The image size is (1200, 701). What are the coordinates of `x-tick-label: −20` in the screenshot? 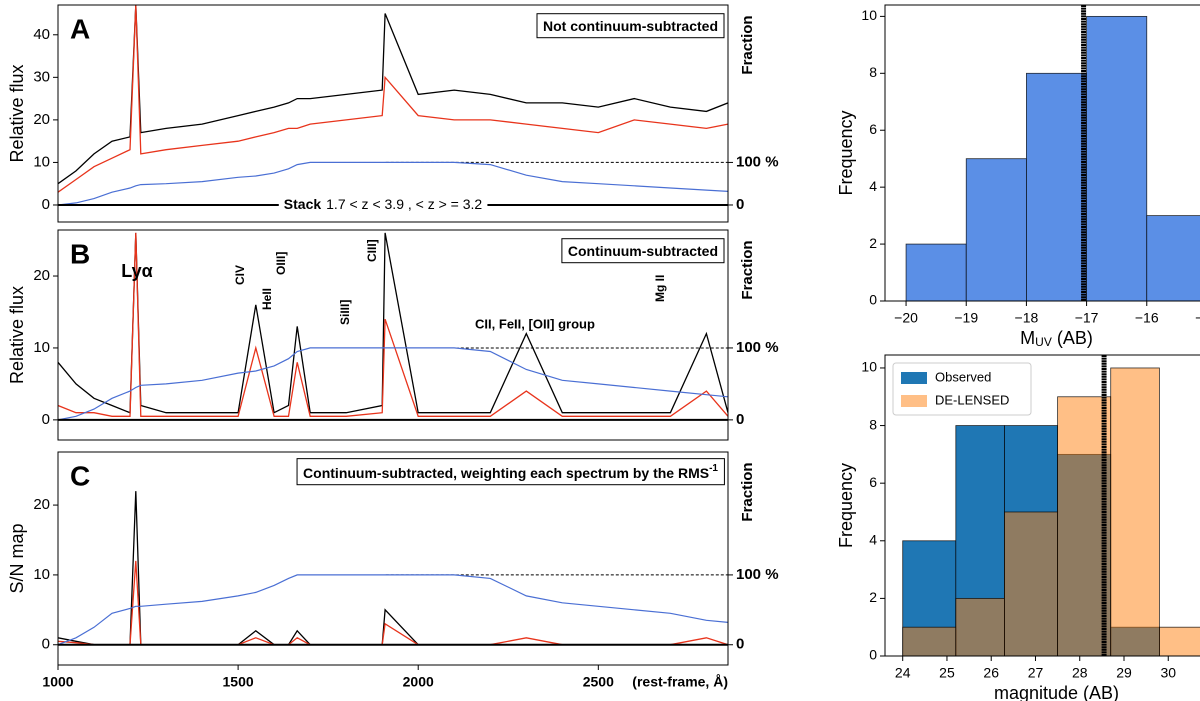 It's located at (906, 318).